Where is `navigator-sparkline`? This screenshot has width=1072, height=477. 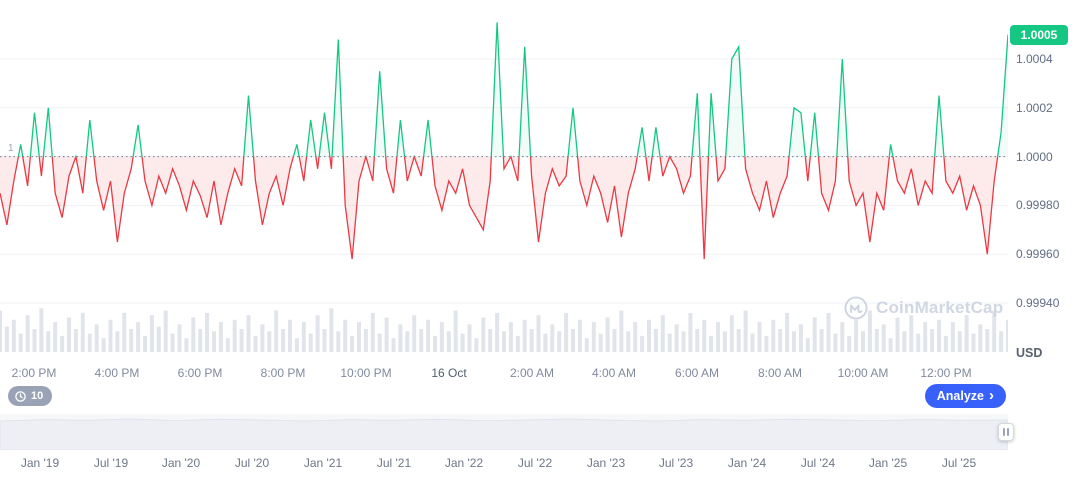
navigator-sparkline is located at coordinates (504, 434).